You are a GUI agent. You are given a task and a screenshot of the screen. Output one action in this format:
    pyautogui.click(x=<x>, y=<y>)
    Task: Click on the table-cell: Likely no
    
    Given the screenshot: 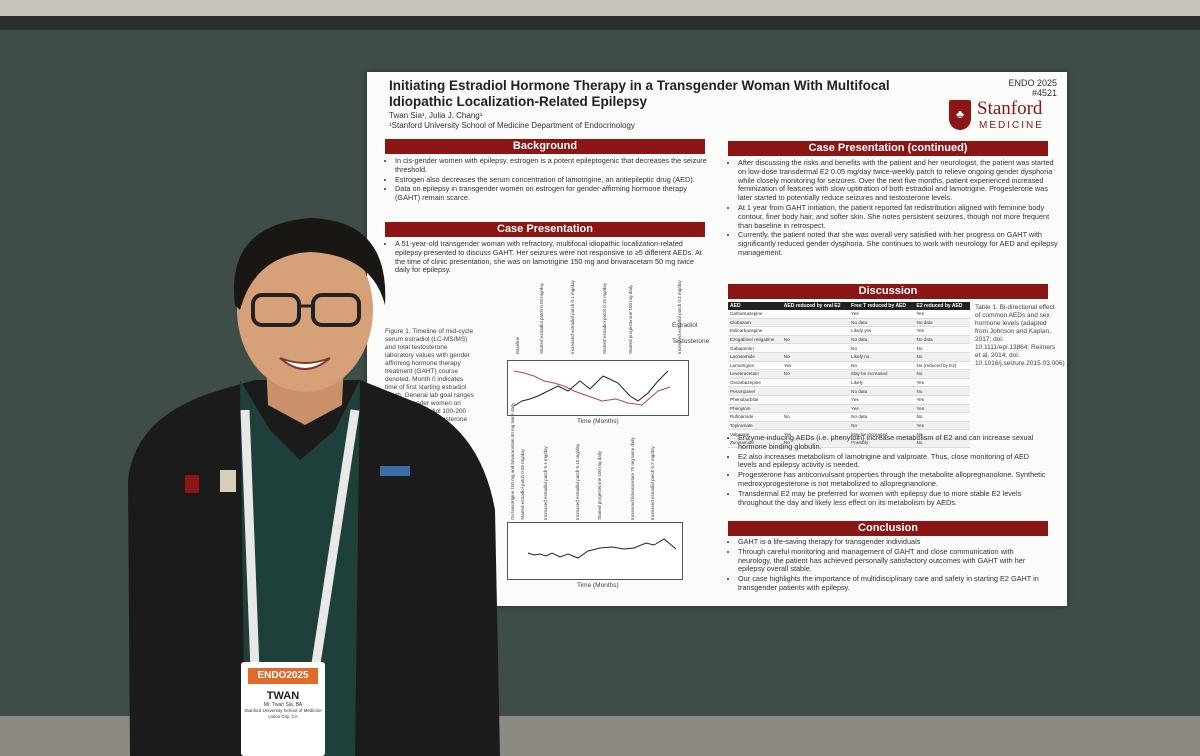 What is the action you would take?
    pyautogui.click(x=882, y=357)
    